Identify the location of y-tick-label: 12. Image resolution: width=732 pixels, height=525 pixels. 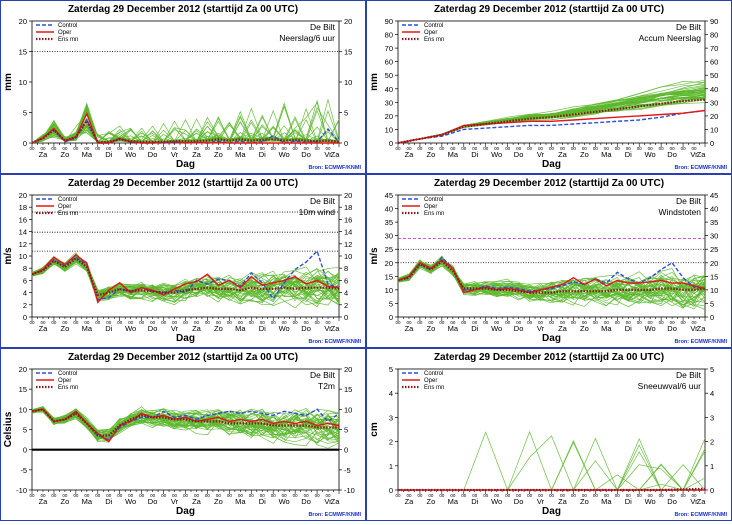
(348, 244).